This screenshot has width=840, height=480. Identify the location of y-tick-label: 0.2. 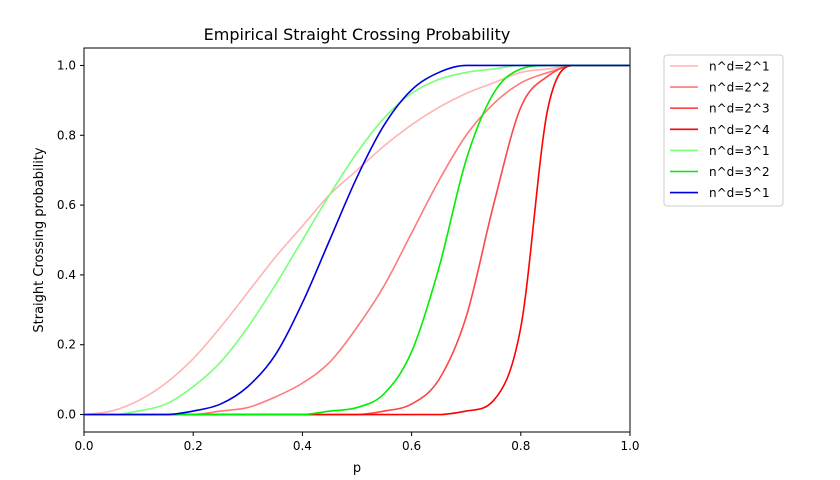
(66, 345).